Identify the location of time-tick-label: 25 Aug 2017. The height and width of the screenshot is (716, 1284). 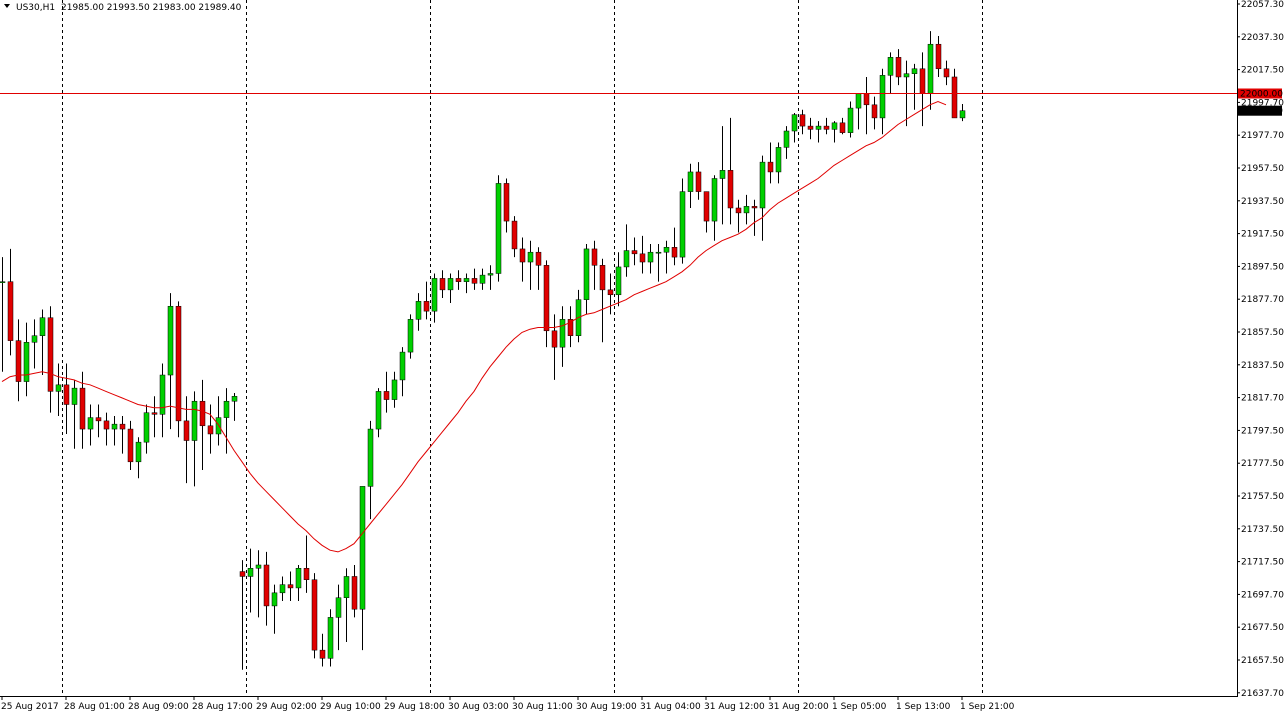
(30, 707).